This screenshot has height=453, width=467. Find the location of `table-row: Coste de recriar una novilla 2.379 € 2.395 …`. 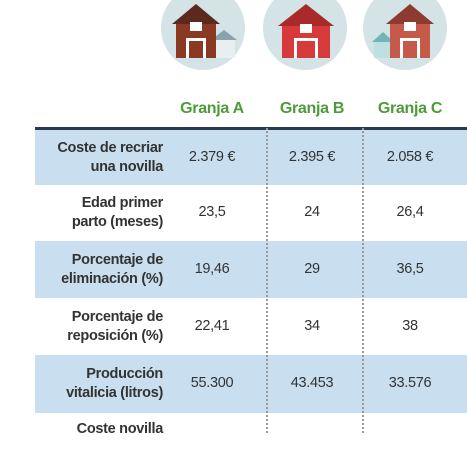

table-row: Coste de recriar una novilla 2.379 € 2.395 … is located at coordinates (251, 157).